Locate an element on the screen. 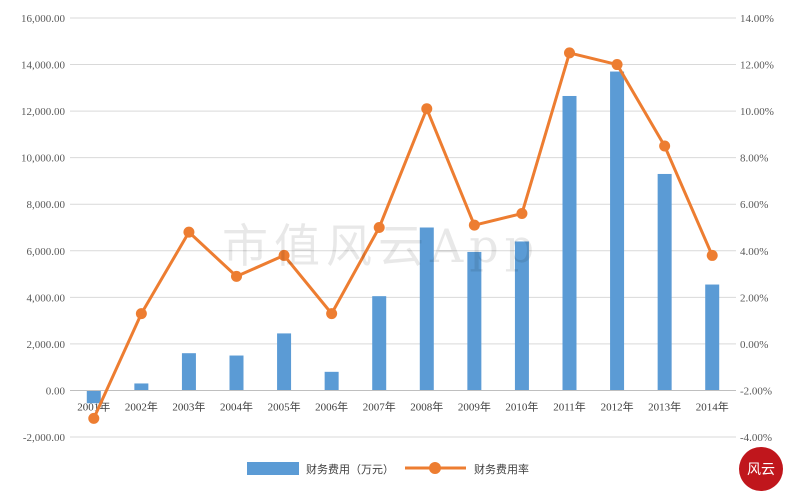 The height and width of the screenshot is (500, 800). x-tick-label: 2004年 is located at coordinates (236, 406).